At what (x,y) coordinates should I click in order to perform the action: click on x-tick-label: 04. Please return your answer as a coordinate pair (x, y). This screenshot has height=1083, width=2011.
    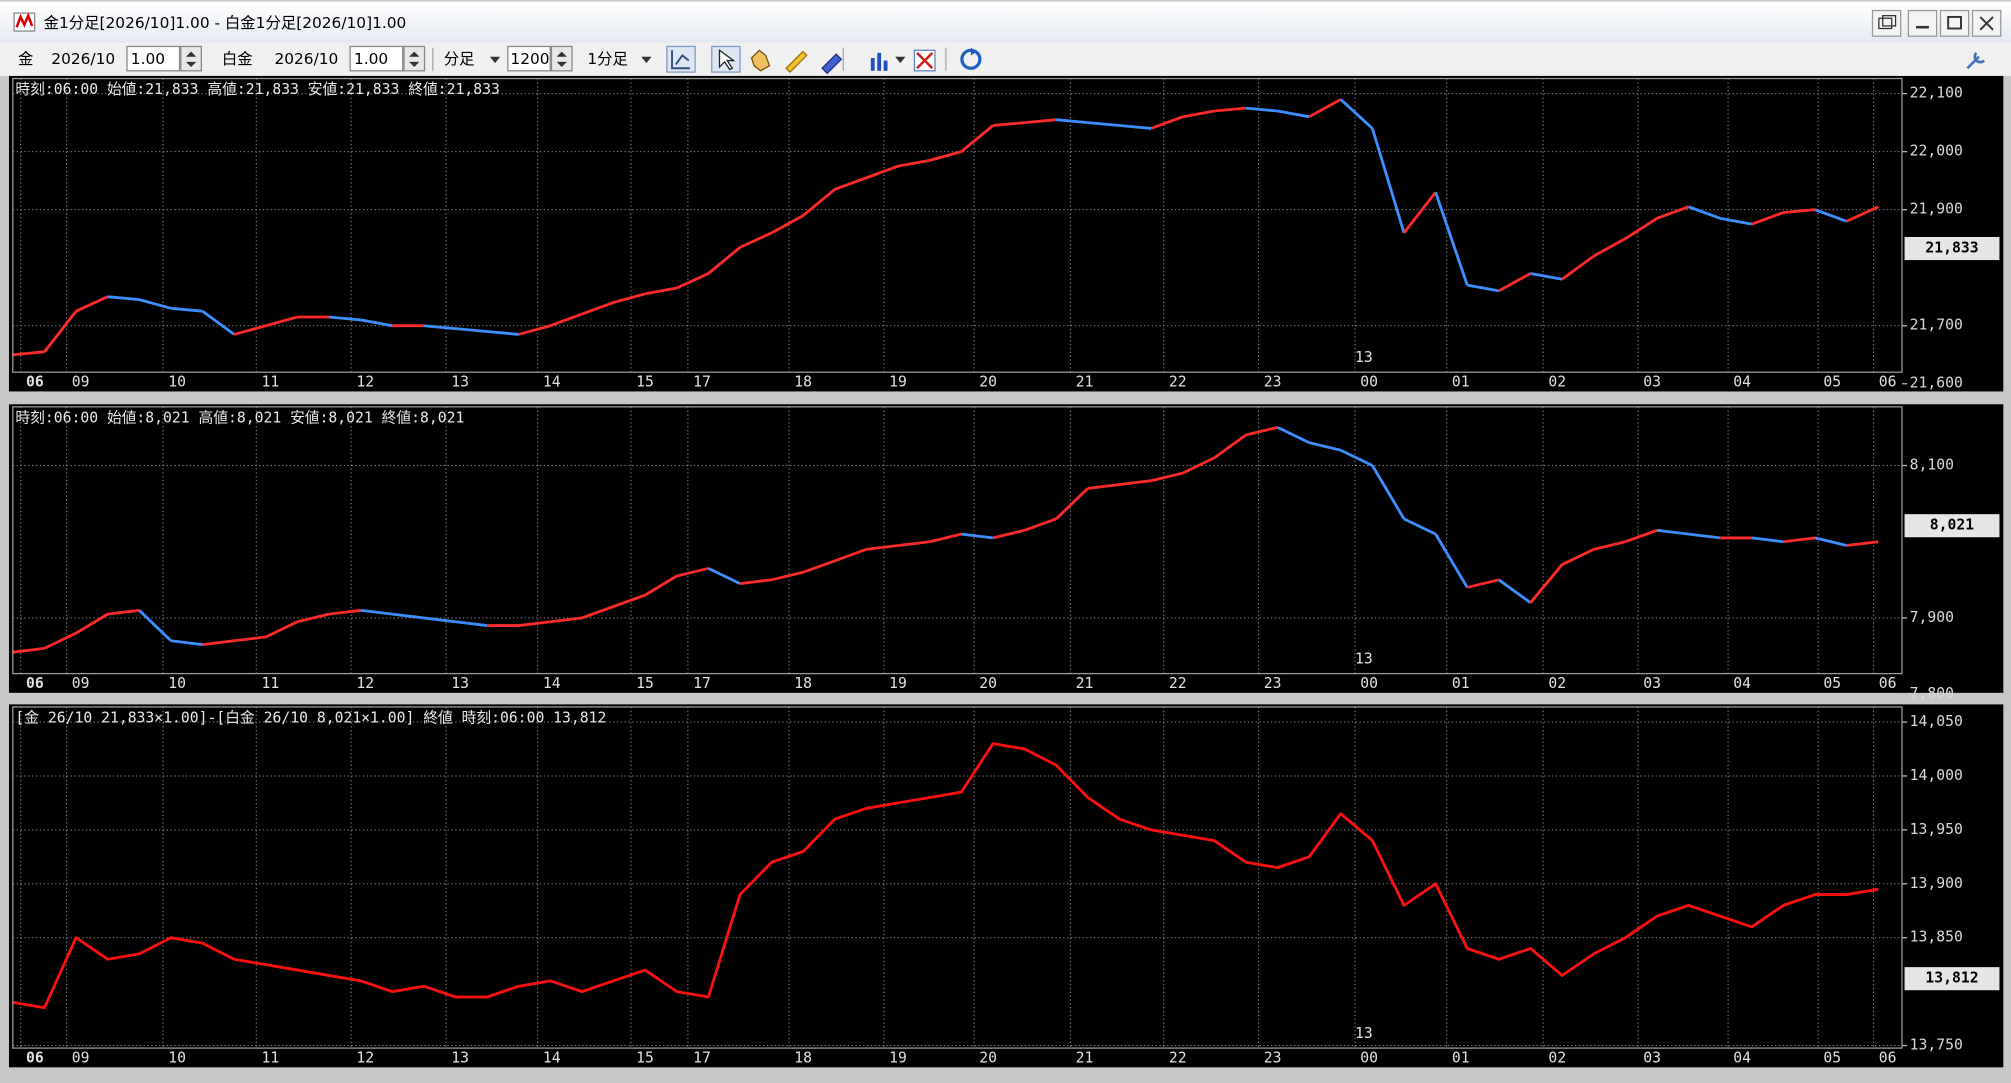
    Looking at the image, I should click on (1742, 683).